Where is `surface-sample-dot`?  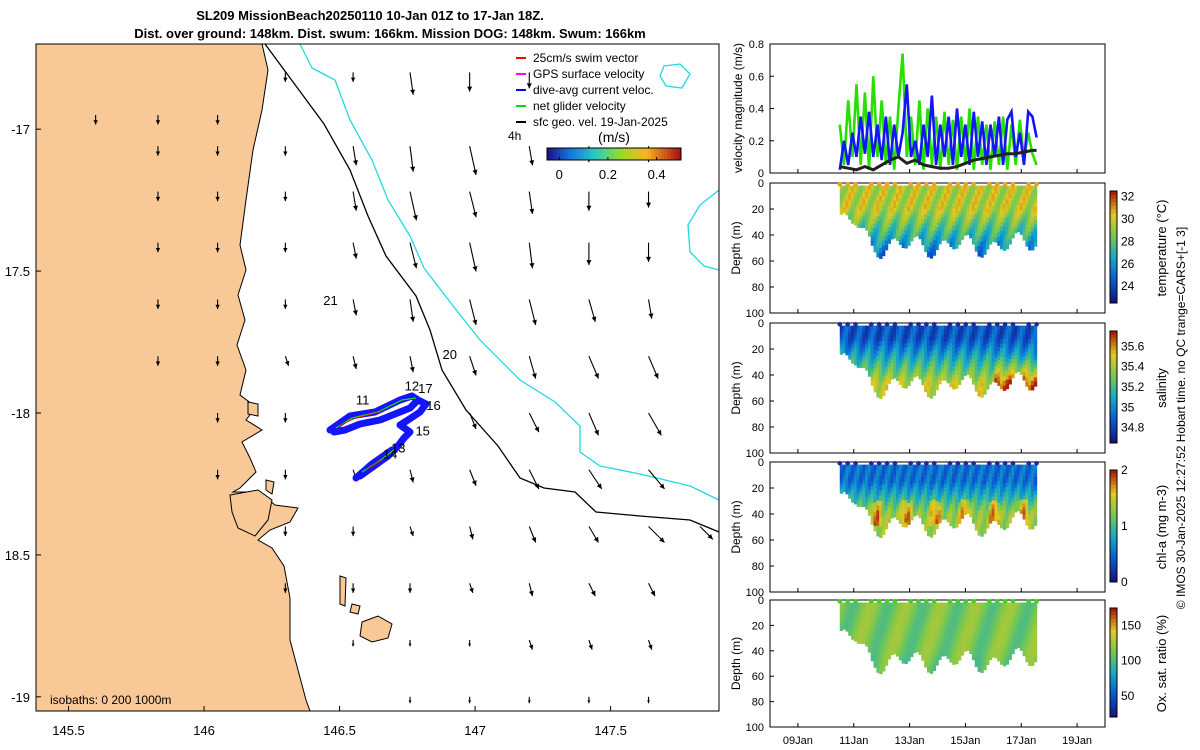
surface-sample-dot is located at coordinates (1036, 601).